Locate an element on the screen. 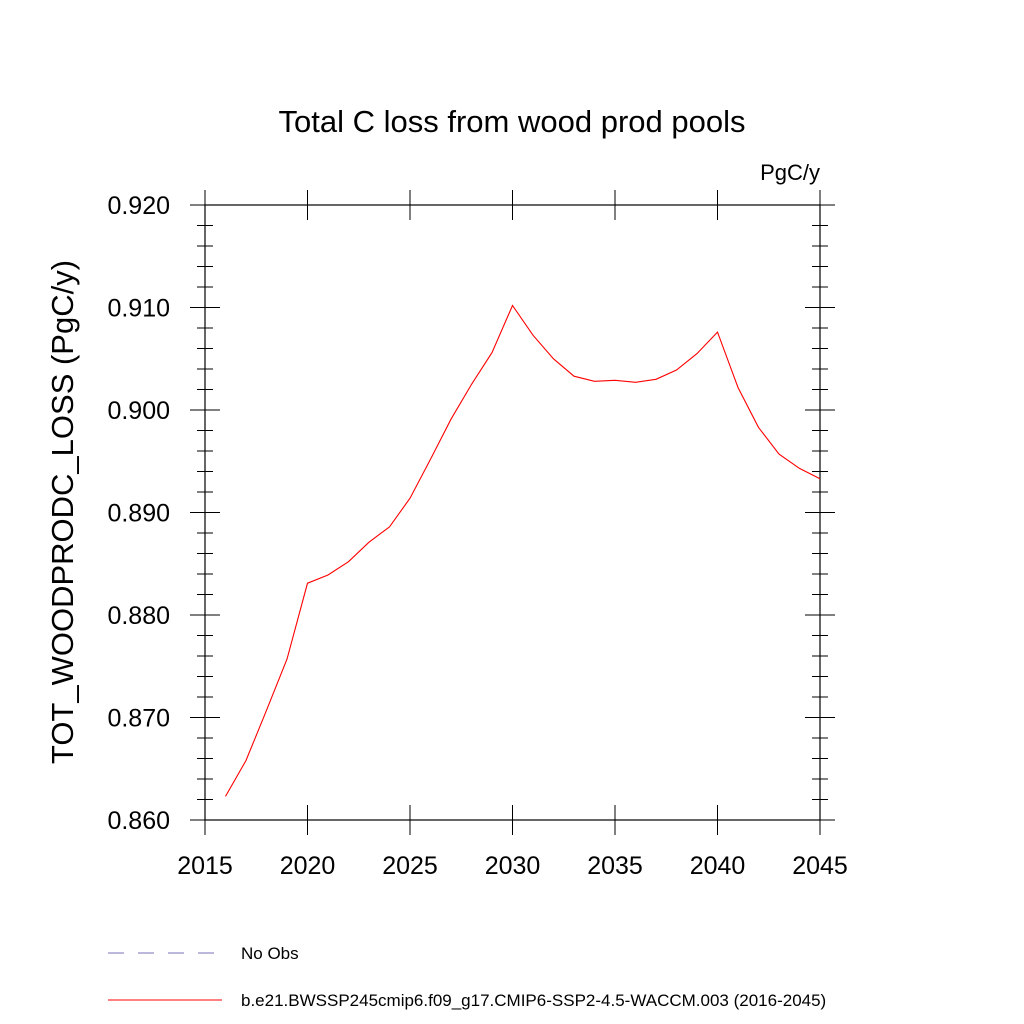 The image size is (1024, 1024). x-tick-labels: 2015 2020 2025 2030 2035 2040 2045 is located at coordinates (512, 866).